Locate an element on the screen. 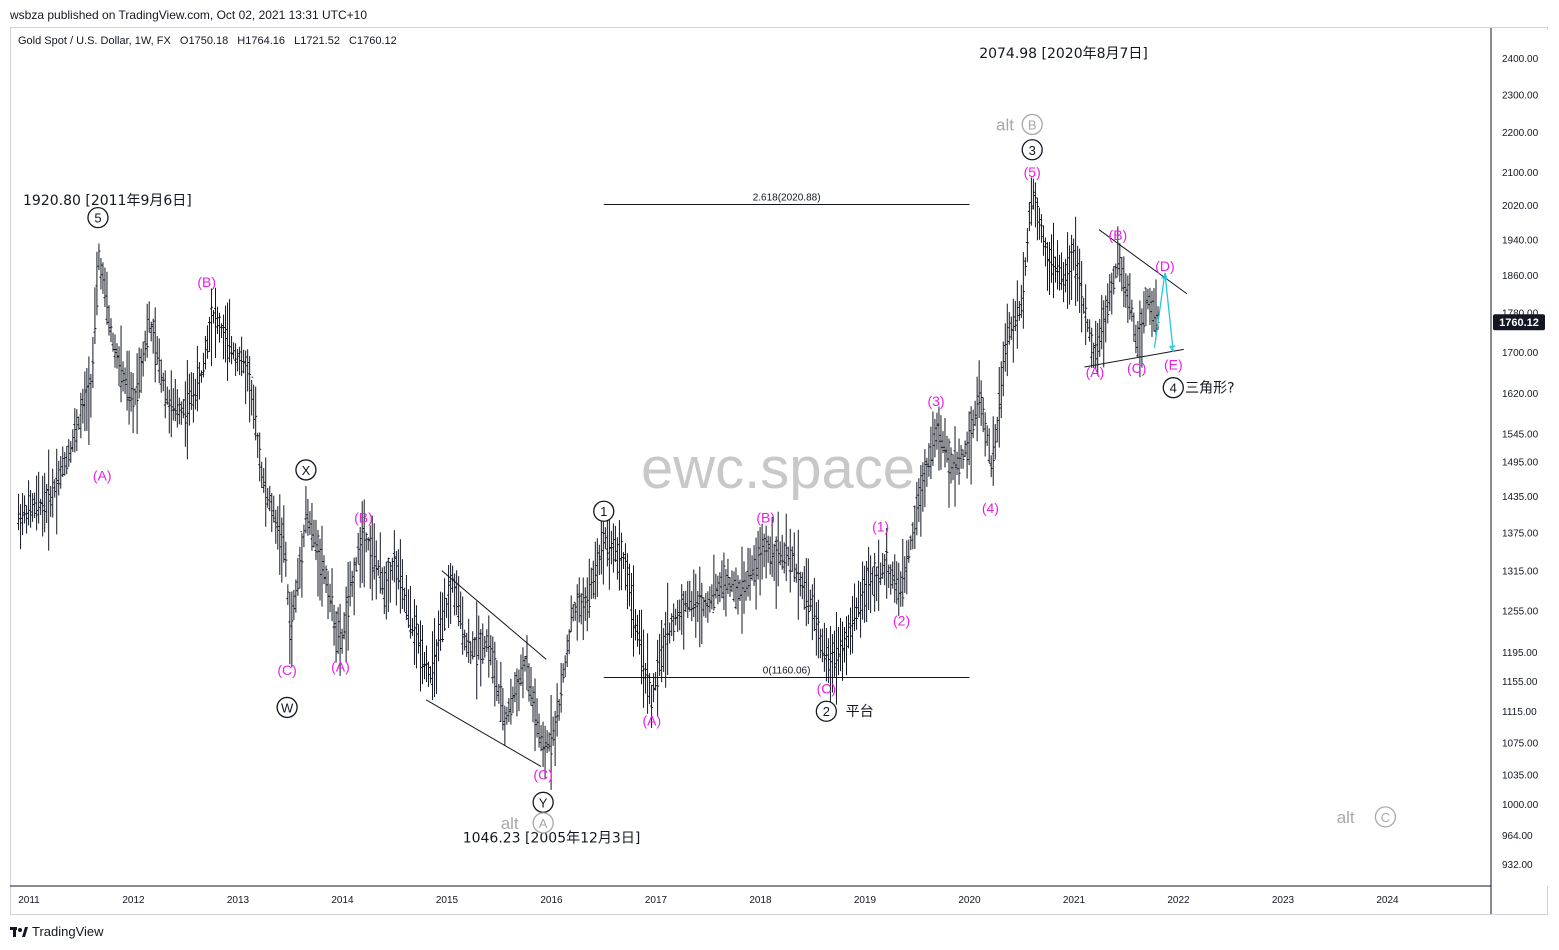 This screenshot has width=1559, height=950. y-tick-label: 2300.00 is located at coordinates (1520, 95).